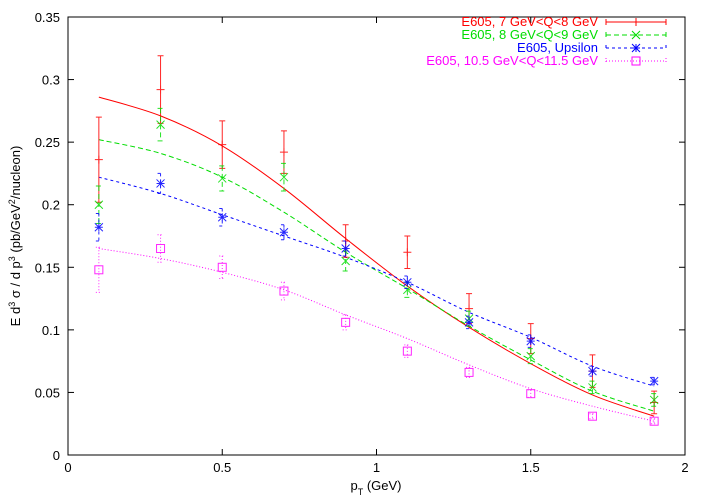  I want to click on y-tick-label: 0.15, so click(47, 267).